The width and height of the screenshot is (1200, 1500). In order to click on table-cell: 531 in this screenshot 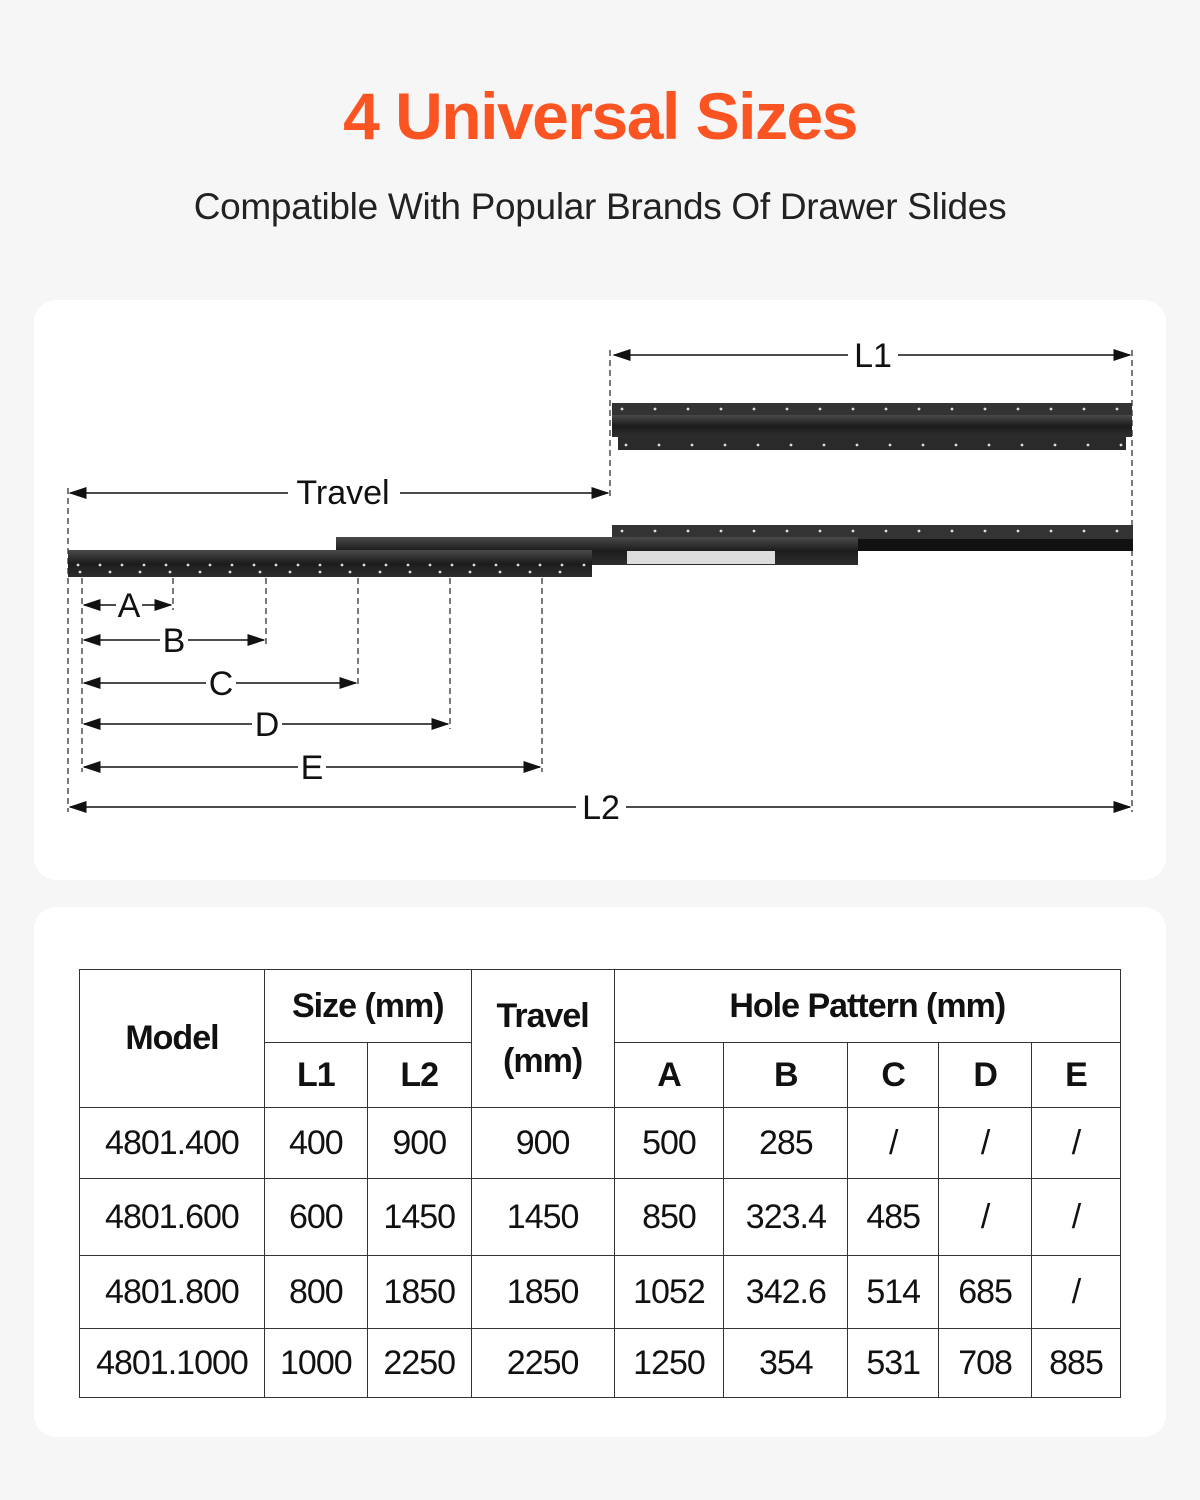, I will do `click(893, 1363)`.